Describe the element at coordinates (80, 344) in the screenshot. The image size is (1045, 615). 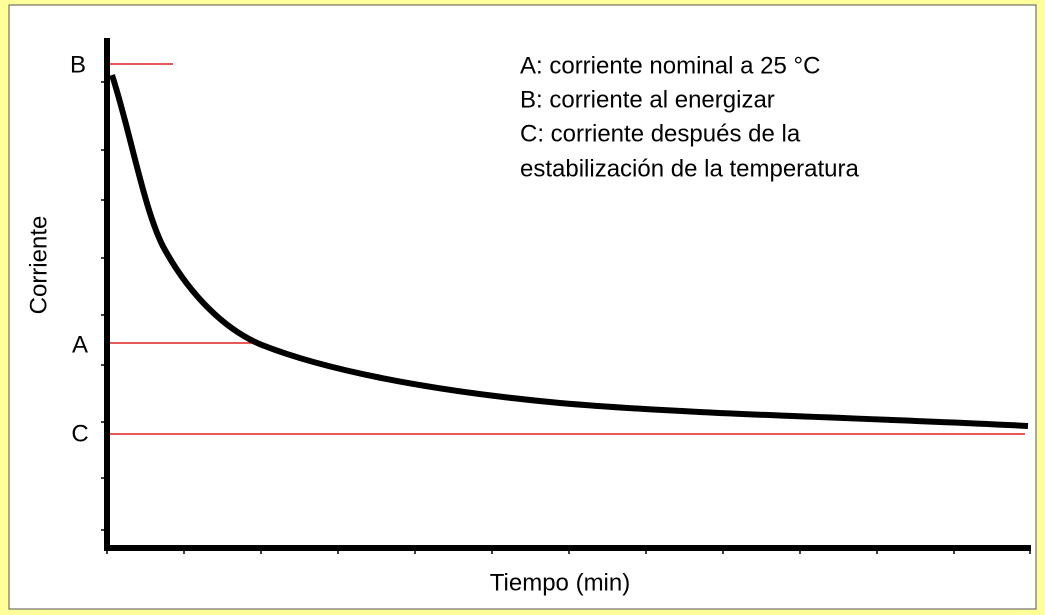
I see `level-label: A` at that location.